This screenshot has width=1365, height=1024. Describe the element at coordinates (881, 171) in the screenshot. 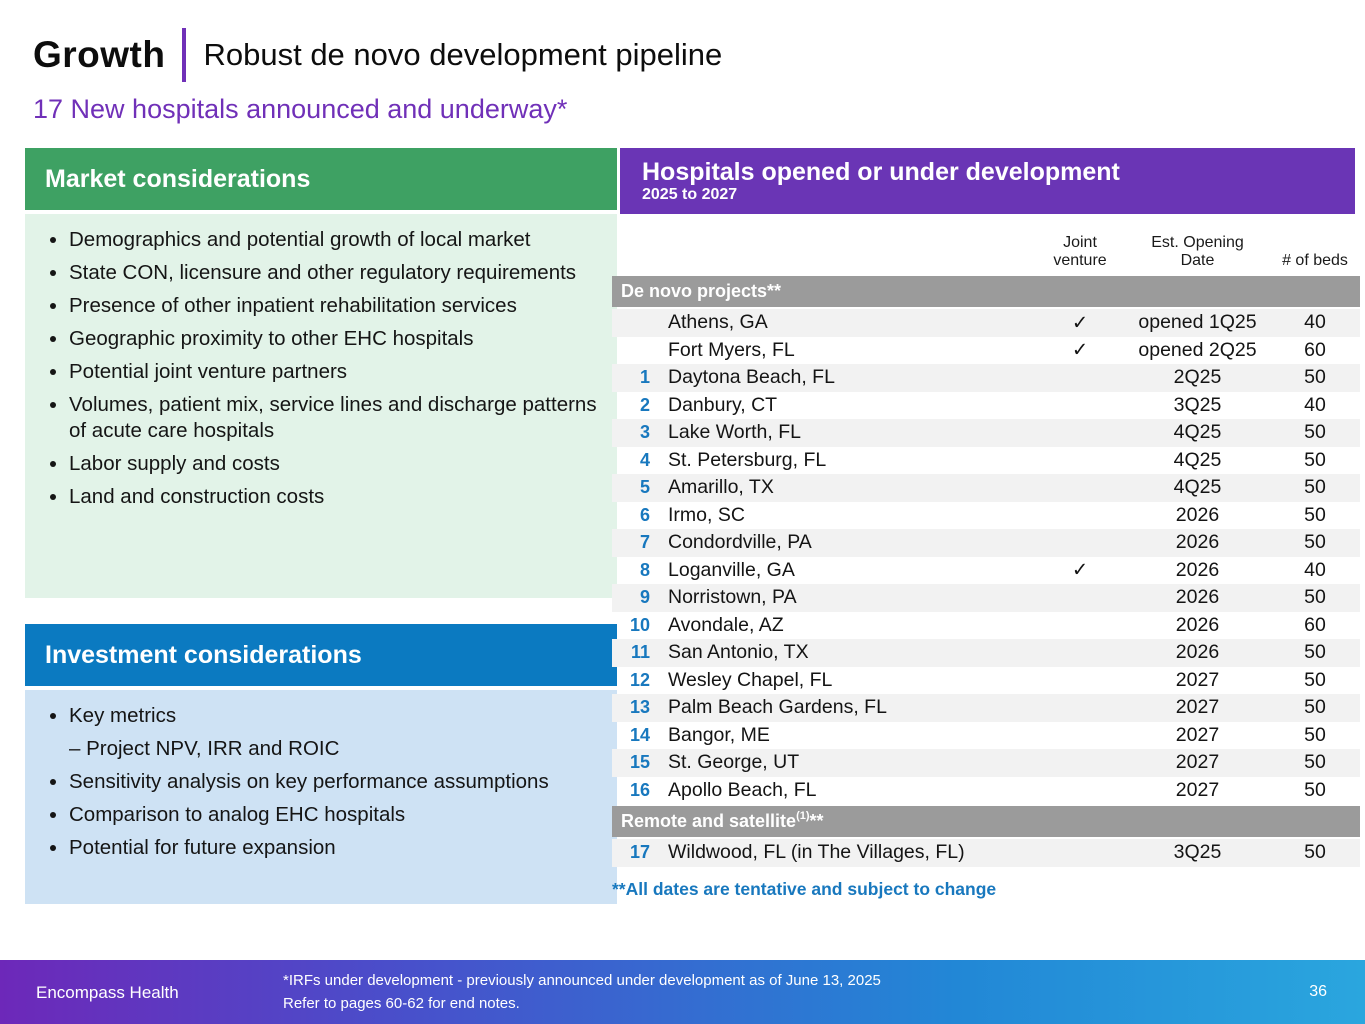

I see `table-title: Hospitals opened or under development` at that location.